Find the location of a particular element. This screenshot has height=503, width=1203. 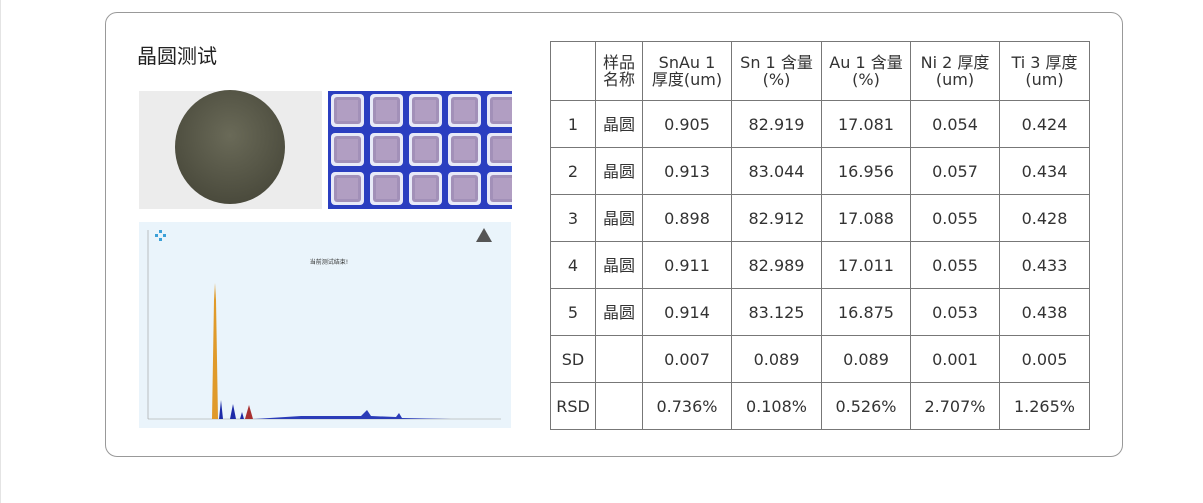

wafer is located at coordinates (230, 147).